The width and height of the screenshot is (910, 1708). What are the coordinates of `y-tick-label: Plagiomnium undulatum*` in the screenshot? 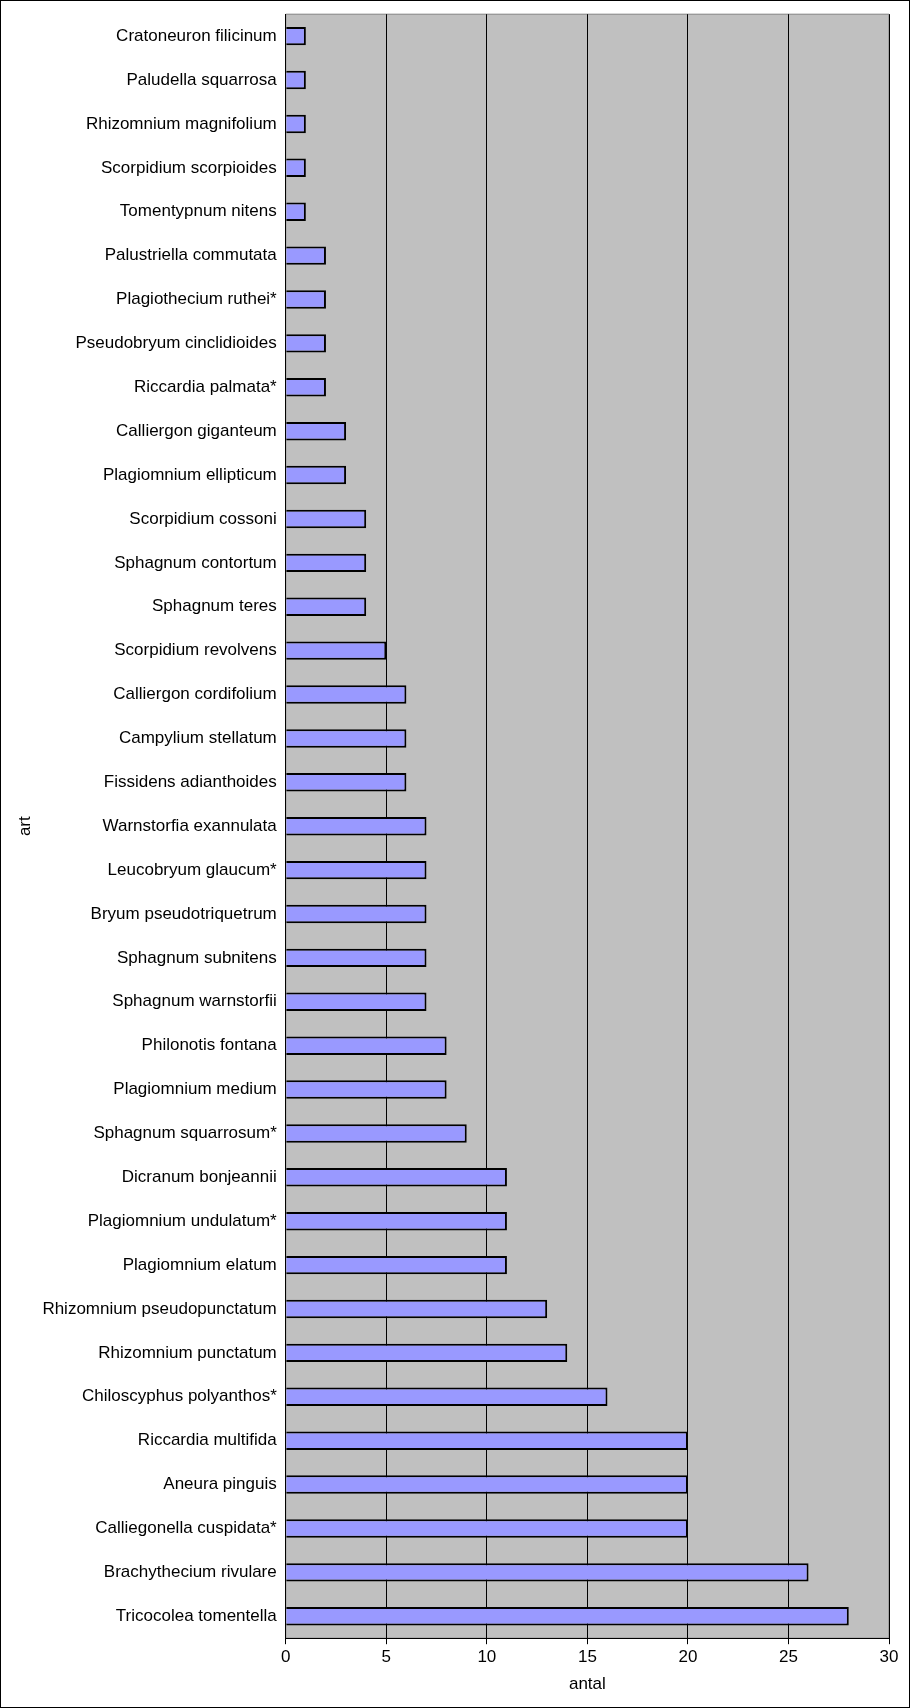 It's located at (182, 1220).